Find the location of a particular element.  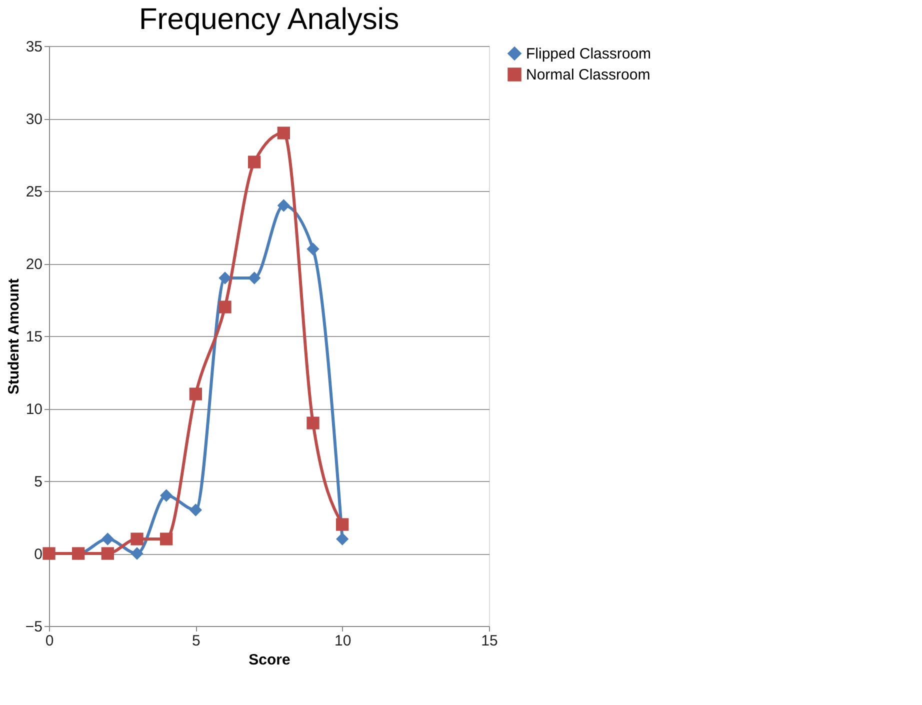

legend-label: Normal Classroom is located at coordinates (588, 75).